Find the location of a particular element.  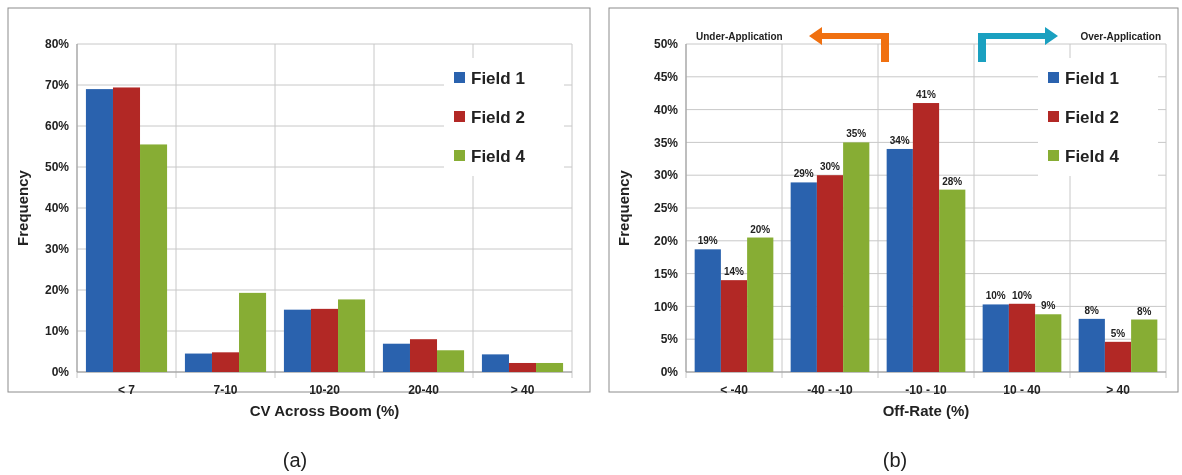

text: Under-Application is located at coordinates (739, 36).